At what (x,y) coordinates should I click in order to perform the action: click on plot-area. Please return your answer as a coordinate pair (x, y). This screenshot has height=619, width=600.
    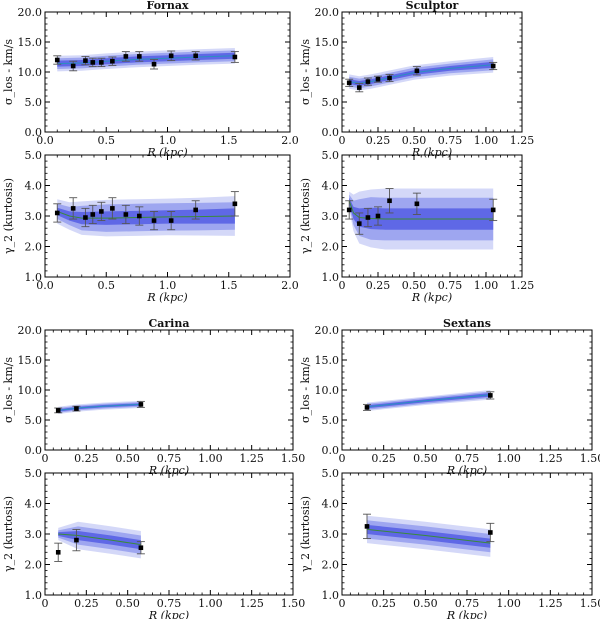
    Looking at the image, I should click on (99, 540).